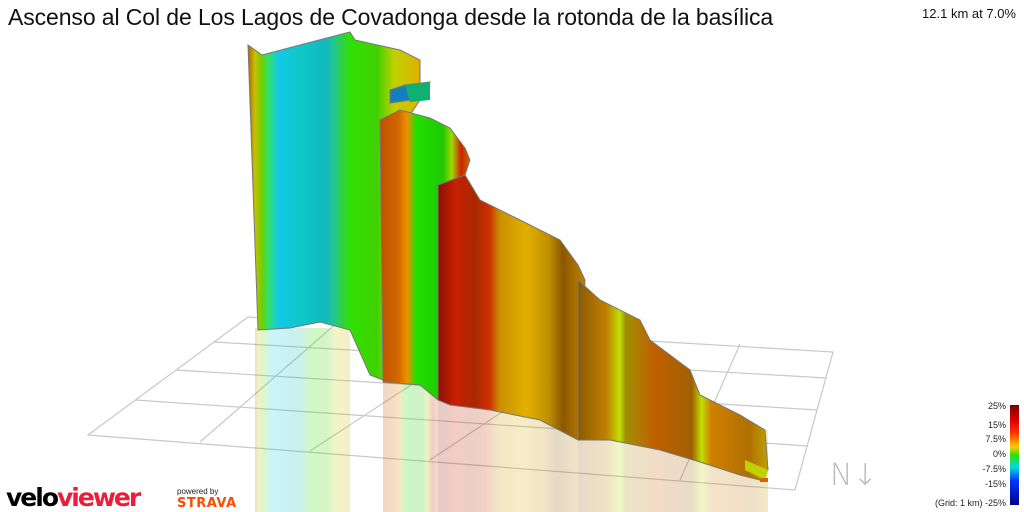  Describe the element at coordinates (994, 469) in the screenshot. I see `legend-tick: -7.5%` at that location.